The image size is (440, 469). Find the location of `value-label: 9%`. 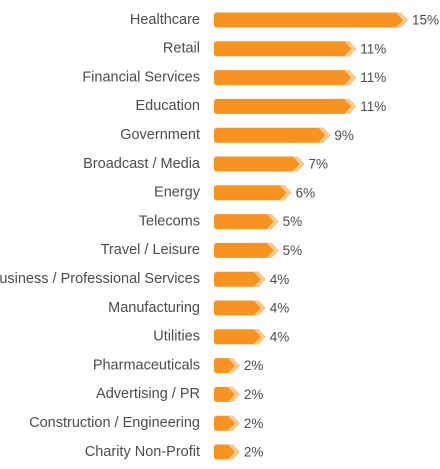

value-label: 9% is located at coordinates (344, 135).